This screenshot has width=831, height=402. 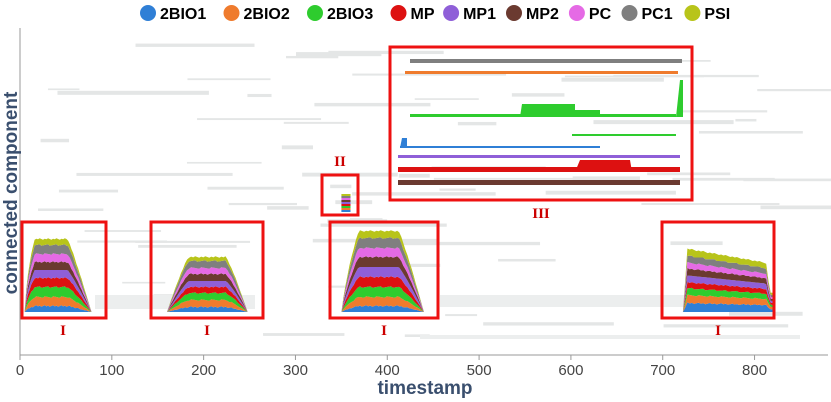 What do you see at coordinates (423, 14) in the screenshot?
I see `legend-label: MP` at bounding box center [423, 14].